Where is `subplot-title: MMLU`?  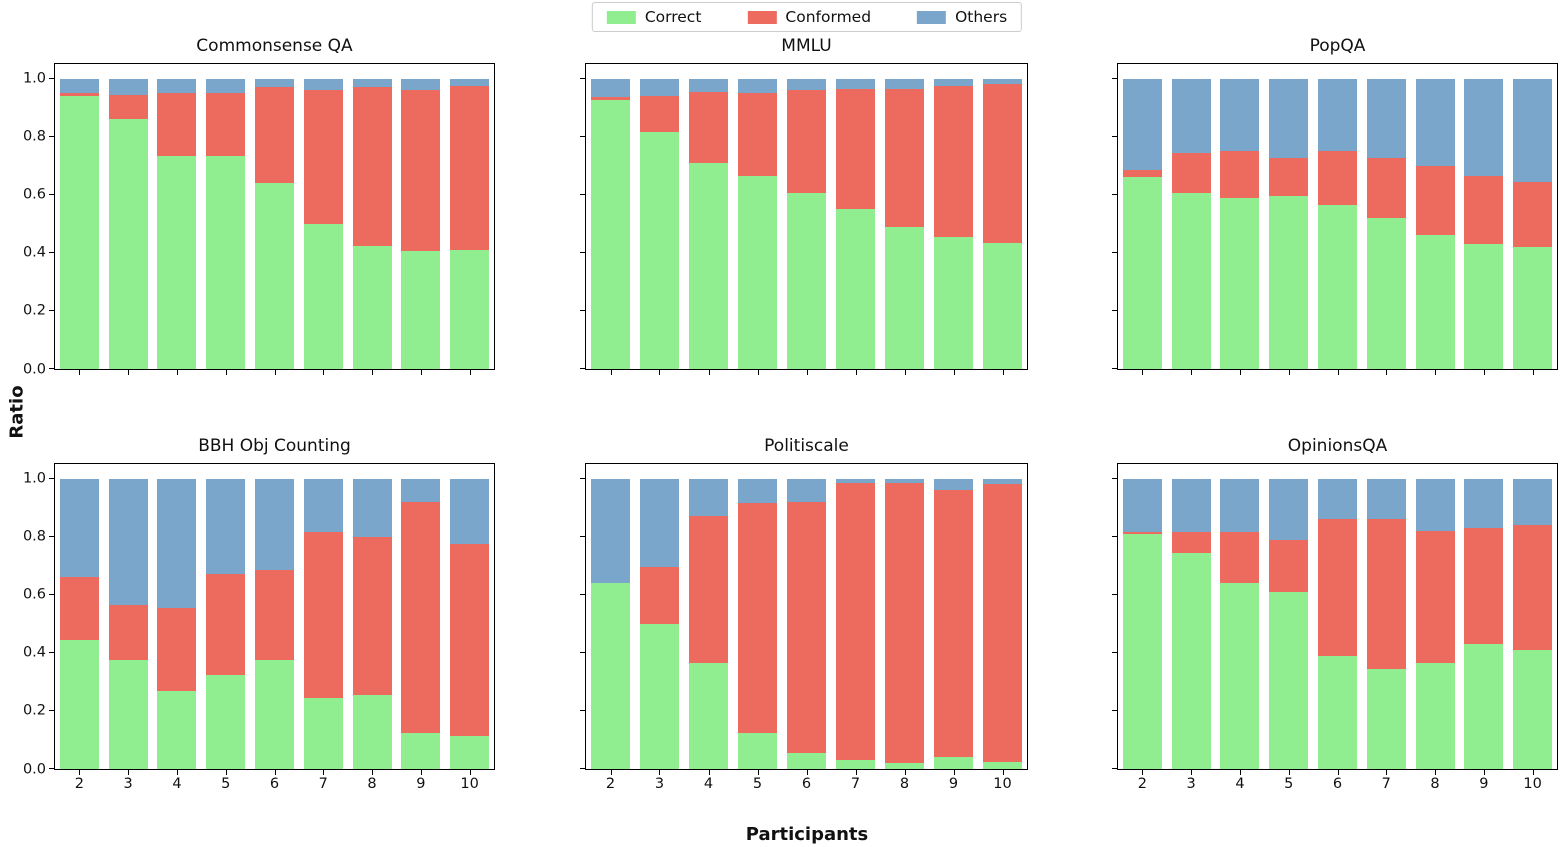 subplot-title: MMLU is located at coordinates (806, 46).